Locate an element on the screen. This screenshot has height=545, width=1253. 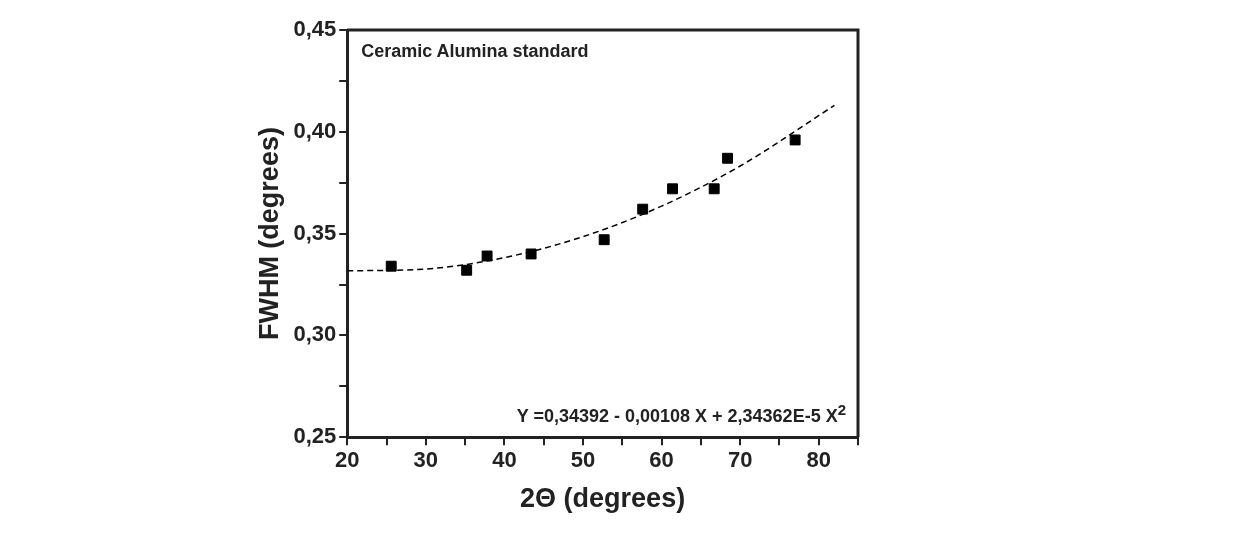
y-tick-label: 0,30 is located at coordinates (315, 334).